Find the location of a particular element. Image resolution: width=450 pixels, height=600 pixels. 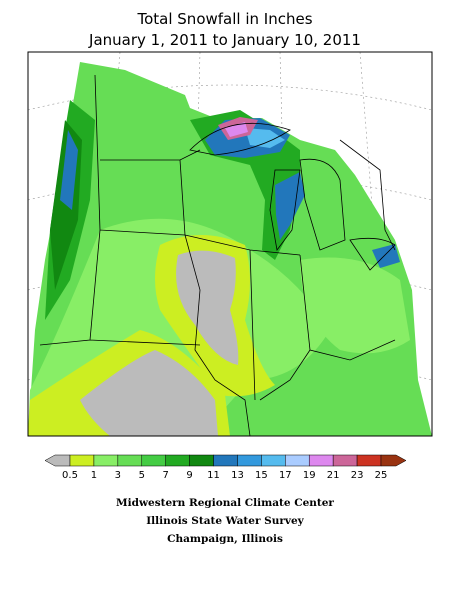

legend-label: 0.5 is located at coordinates (70, 475).